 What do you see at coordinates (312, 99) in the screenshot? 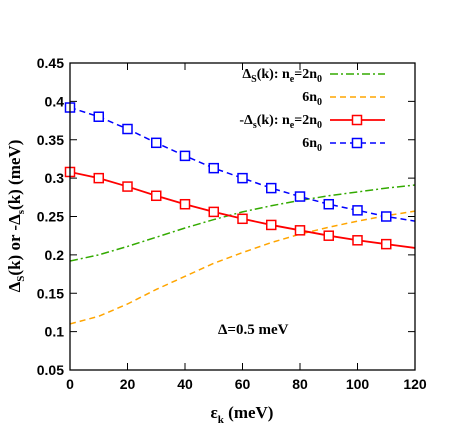
I see `legend-label-1: 6n0` at bounding box center [312, 99].